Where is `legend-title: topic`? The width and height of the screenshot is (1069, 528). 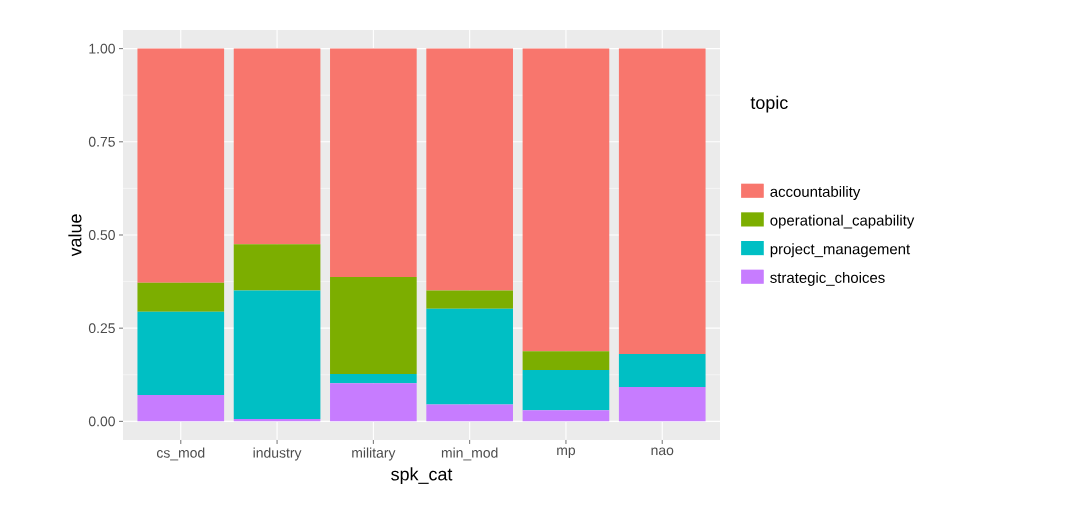
legend-title: topic is located at coordinates (769, 104).